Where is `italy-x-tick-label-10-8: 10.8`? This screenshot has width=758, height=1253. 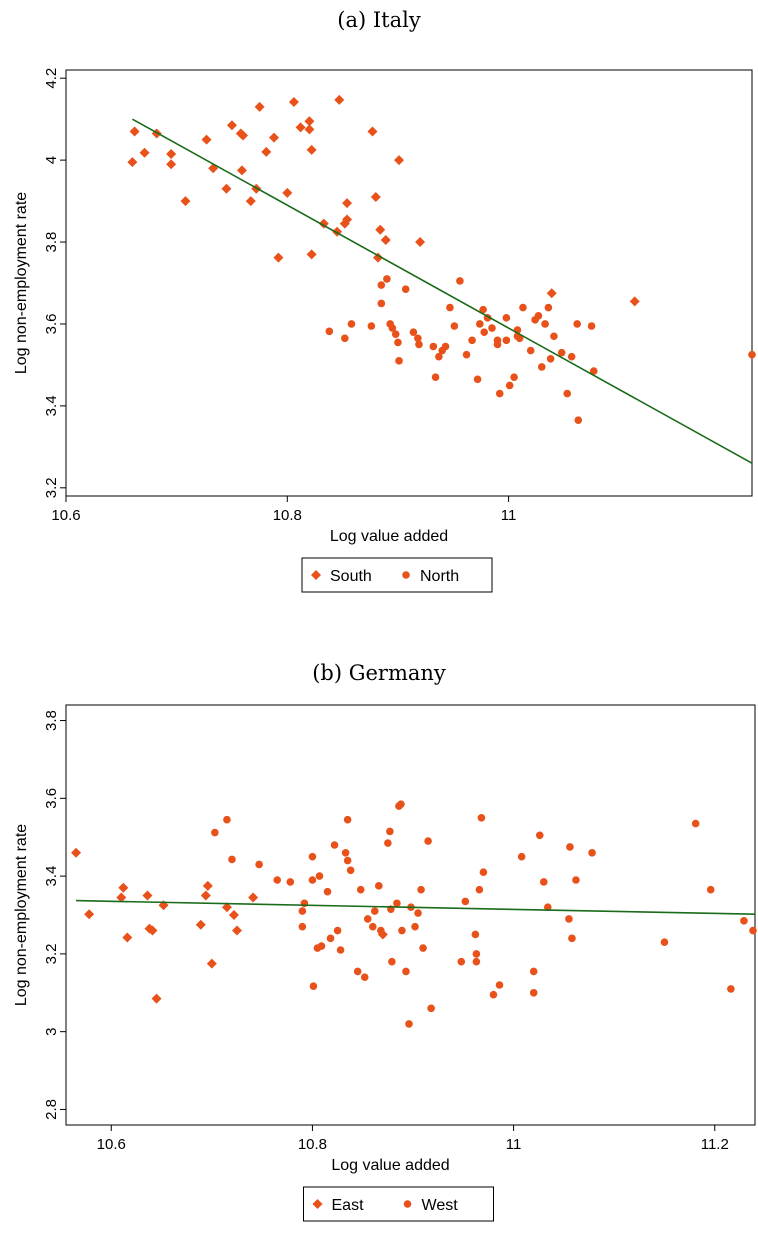 italy-x-tick-label-10-8: 10.8 is located at coordinates (287, 515).